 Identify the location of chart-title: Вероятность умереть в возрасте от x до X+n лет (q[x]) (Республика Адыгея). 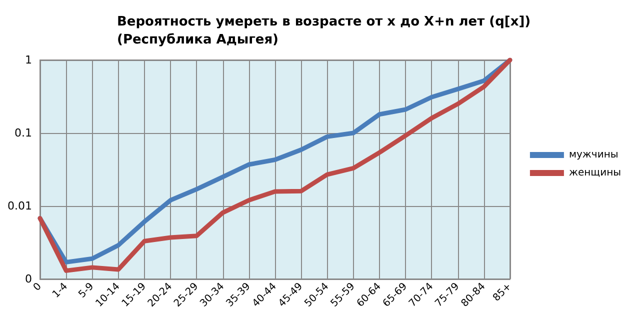
(324, 31).